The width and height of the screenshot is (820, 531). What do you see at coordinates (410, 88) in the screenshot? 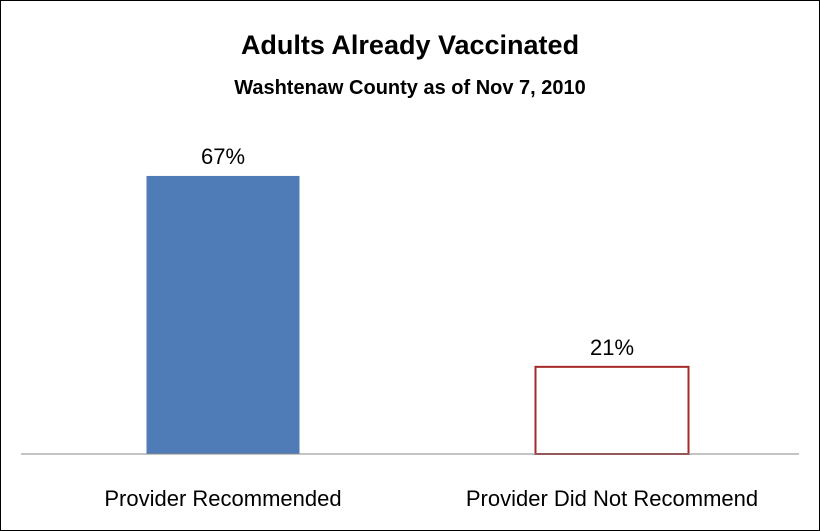
I see `chart-subtitle: Washtenaw County as of Nov 7, 2010` at bounding box center [410, 88].